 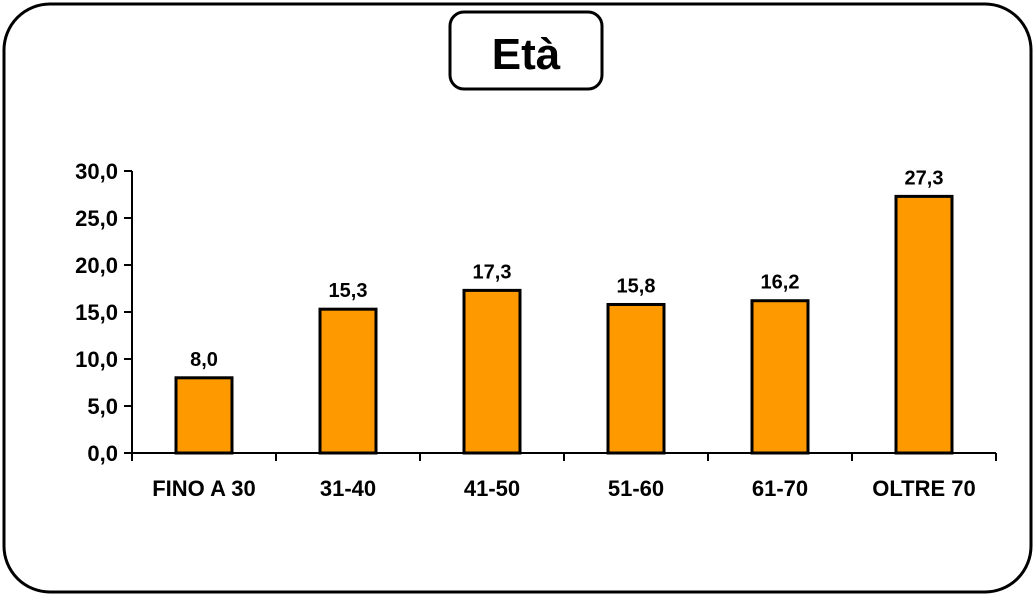 What do you see at coordinates (636, 488) in the screenshot?
I see `x-tick-label: 51-60` at bounding box center [636, 488].